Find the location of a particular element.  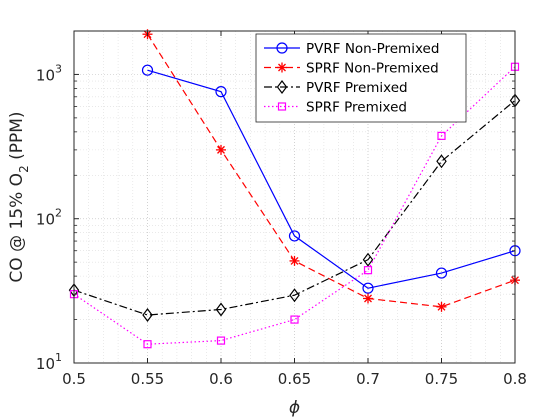

y-tick-label: 10³ is located at coordinates (49, 73).